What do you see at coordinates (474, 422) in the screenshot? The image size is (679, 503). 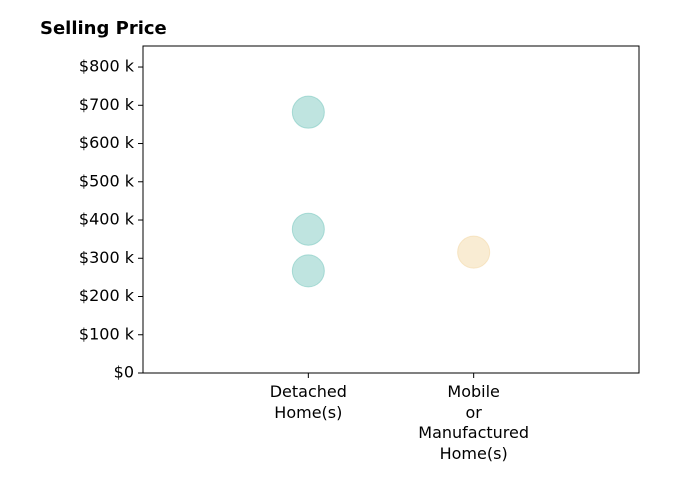 I see `x-tick-label: Mobile or Manufactured Home(s)` at bounding box center [474, 422].